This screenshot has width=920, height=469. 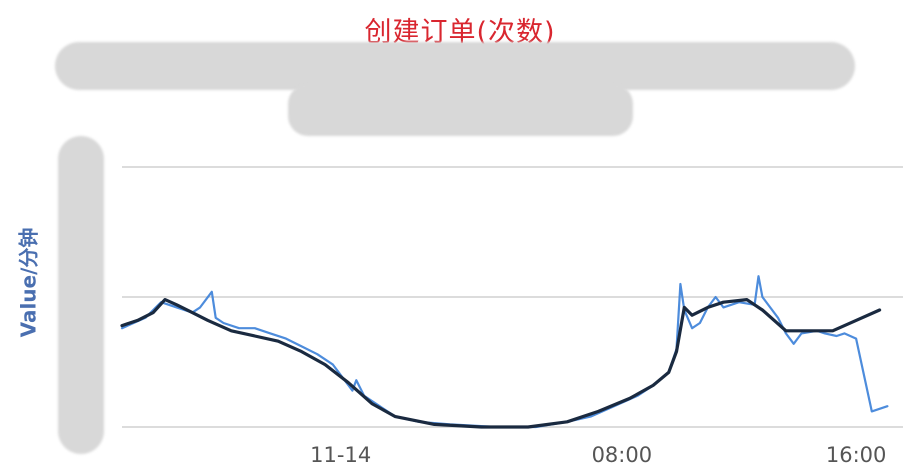 I want to click on redaction-mark-top, so click(x=455, y=66).